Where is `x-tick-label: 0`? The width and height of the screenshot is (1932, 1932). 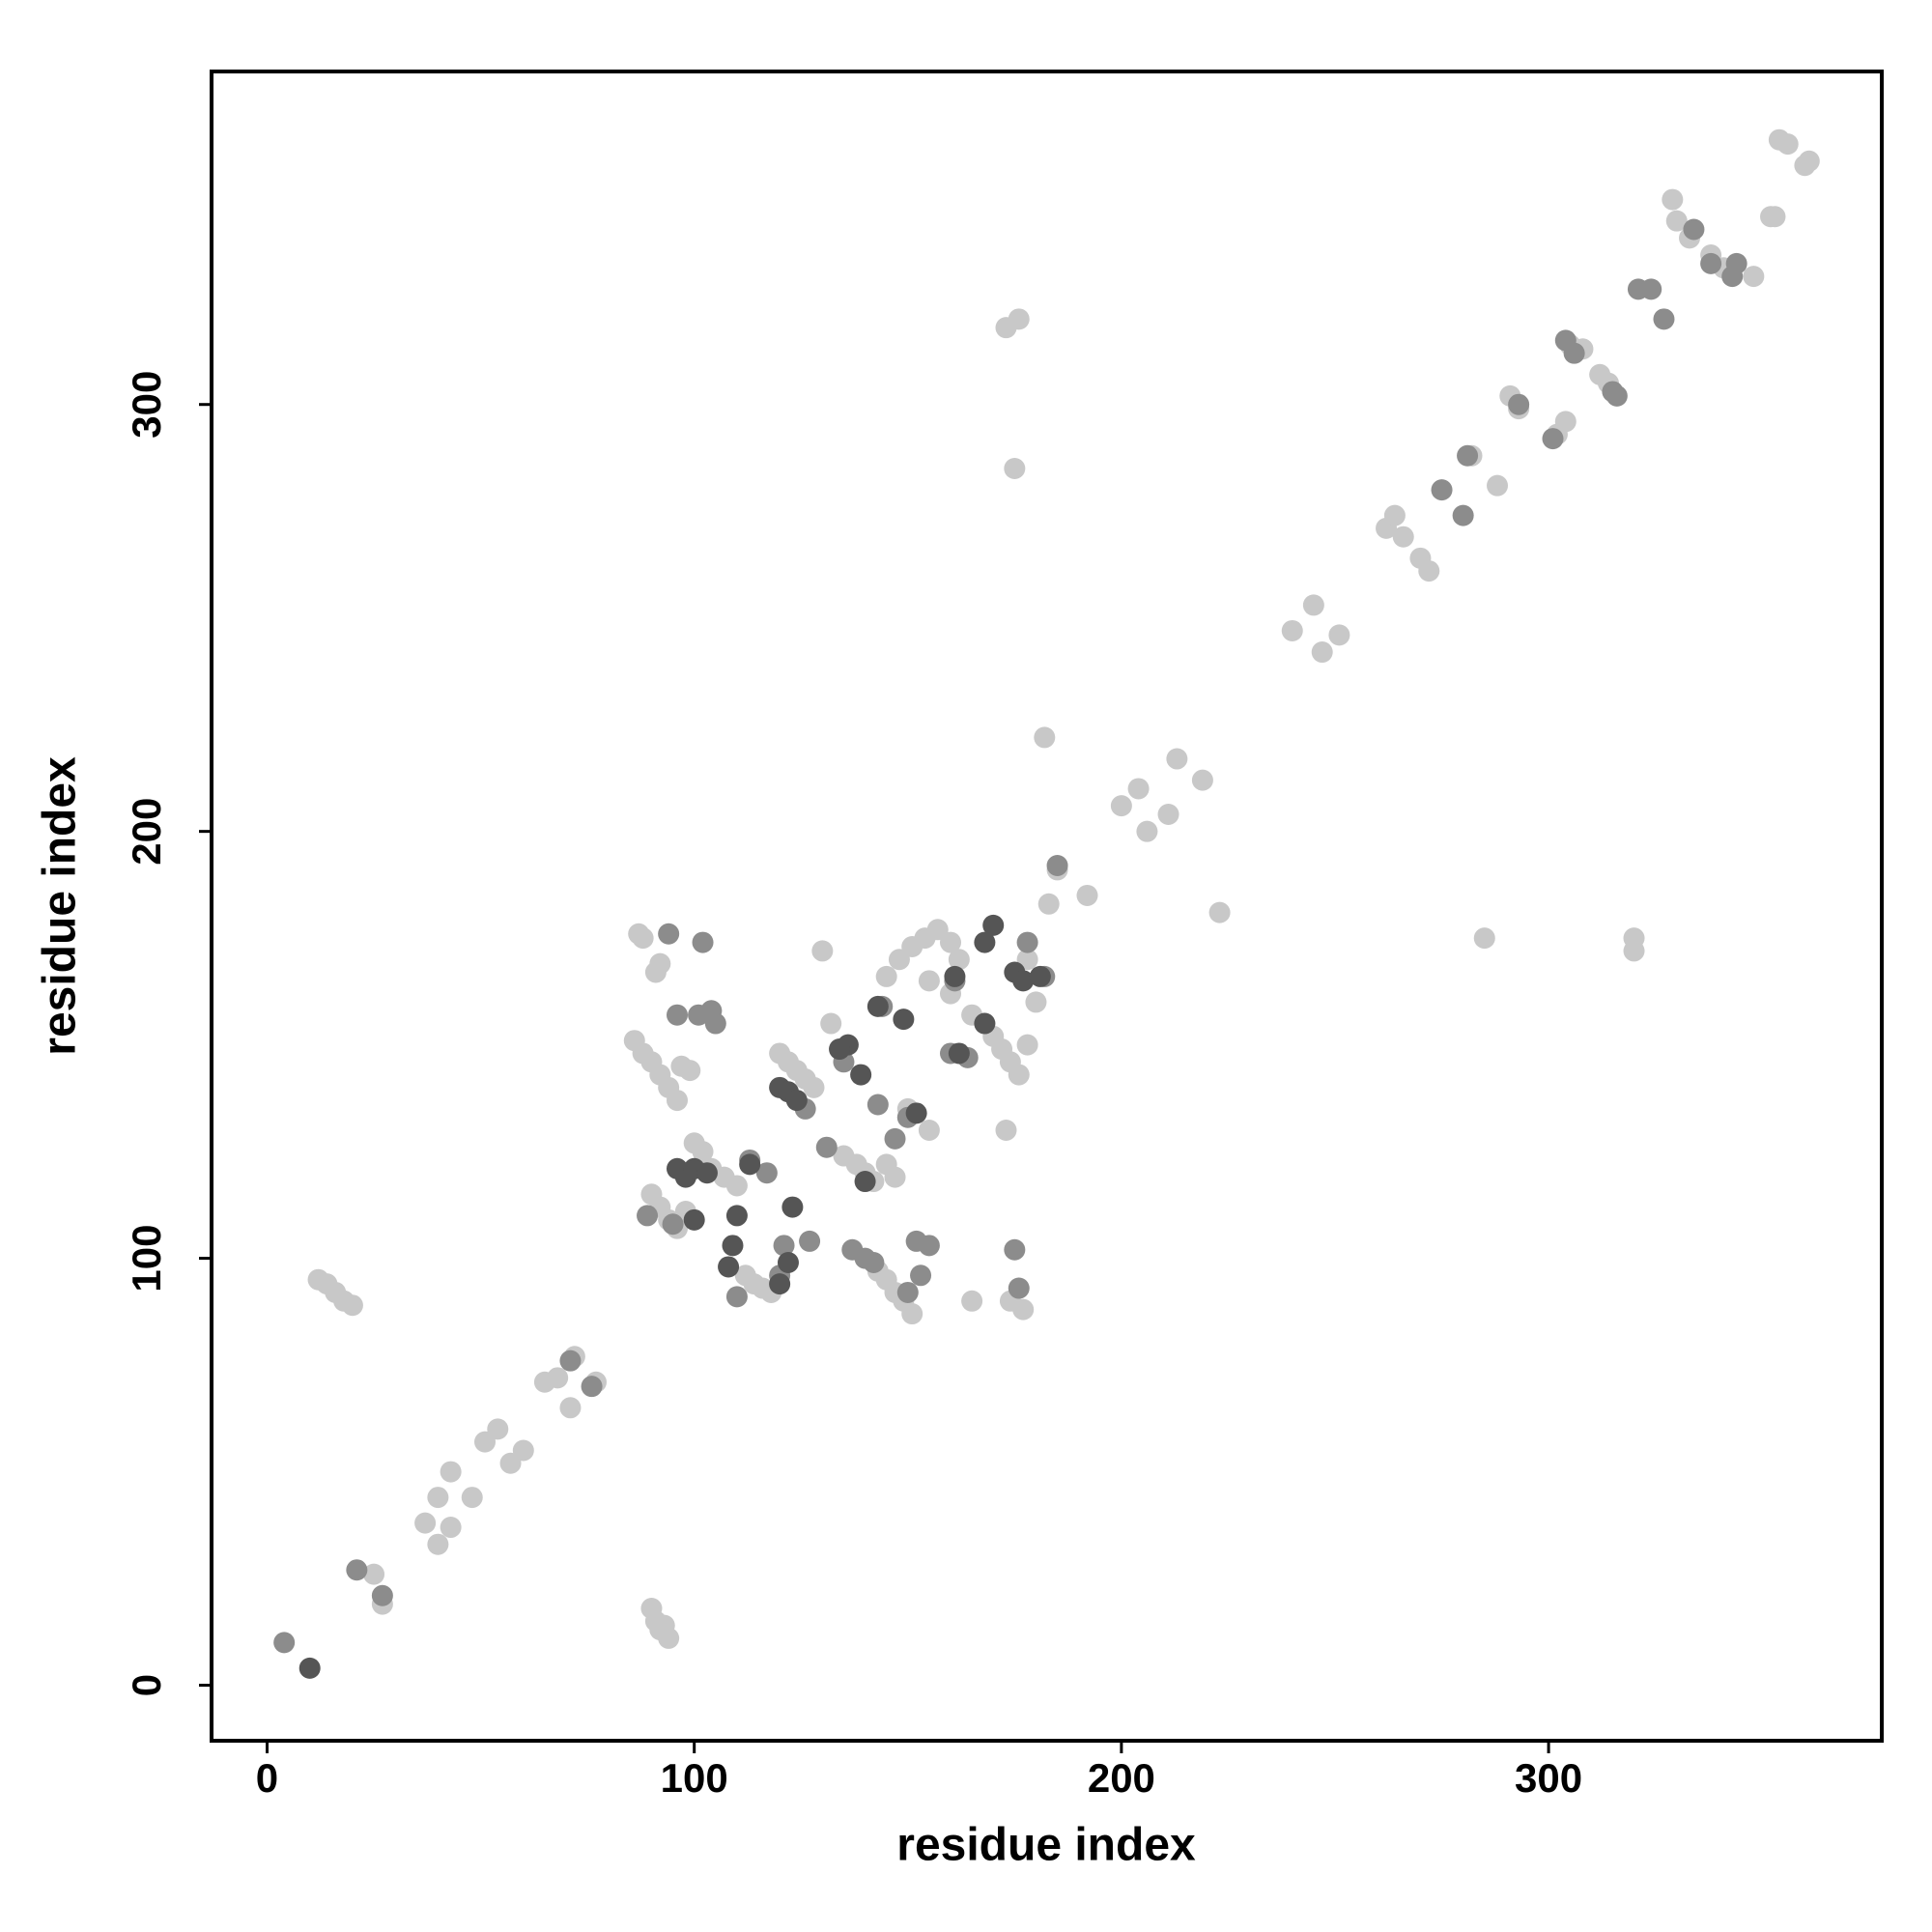 x-tick-label: 0 is located at coordinates (267, 1778).